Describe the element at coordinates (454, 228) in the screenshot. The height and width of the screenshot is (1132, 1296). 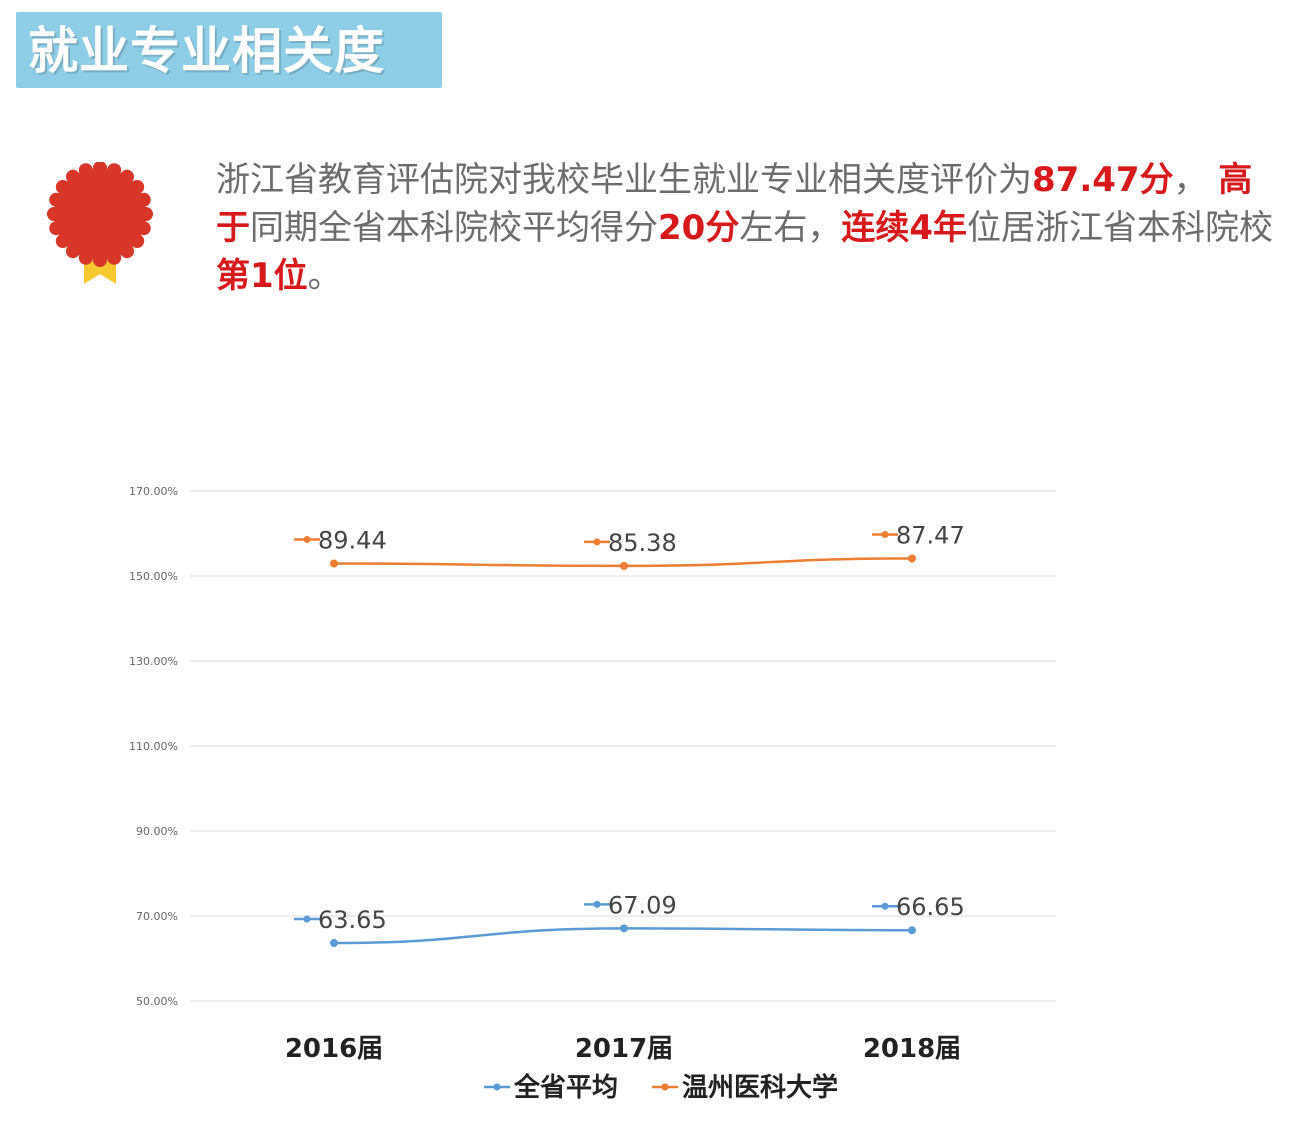
I see `description-segment: 同期全省本科院校平均得分` at that location.